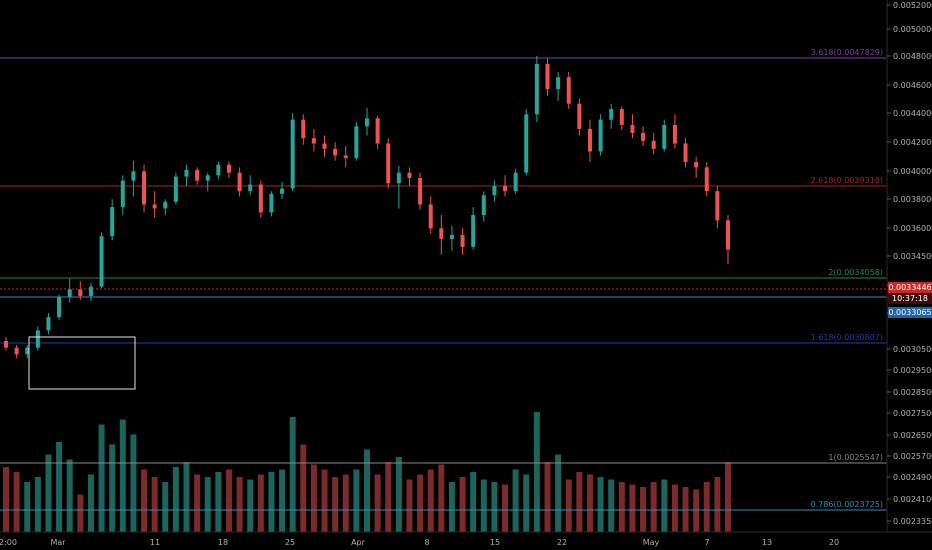 Image resolution: width=932 pixels, height=550 pixels. What do you see at coordinates (847, 52) in the screenshot?
I see `fib-level-label: 3.618(0.0047829)` at bounding box center [847, 52].